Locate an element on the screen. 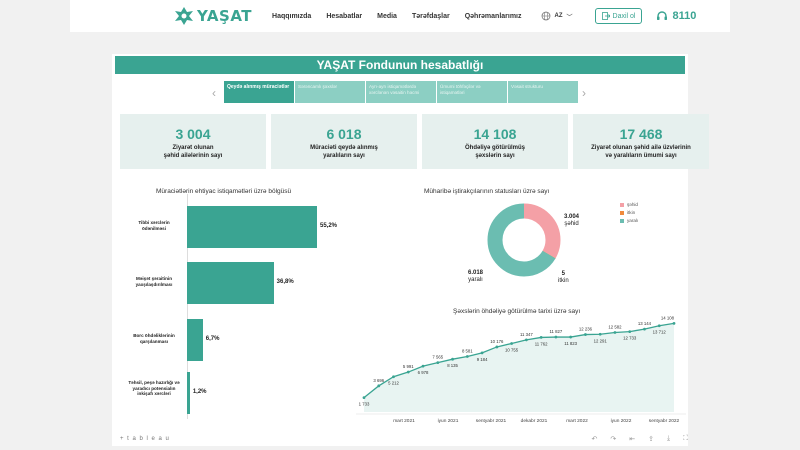  logo-icon is located at coordinates (184, 16).